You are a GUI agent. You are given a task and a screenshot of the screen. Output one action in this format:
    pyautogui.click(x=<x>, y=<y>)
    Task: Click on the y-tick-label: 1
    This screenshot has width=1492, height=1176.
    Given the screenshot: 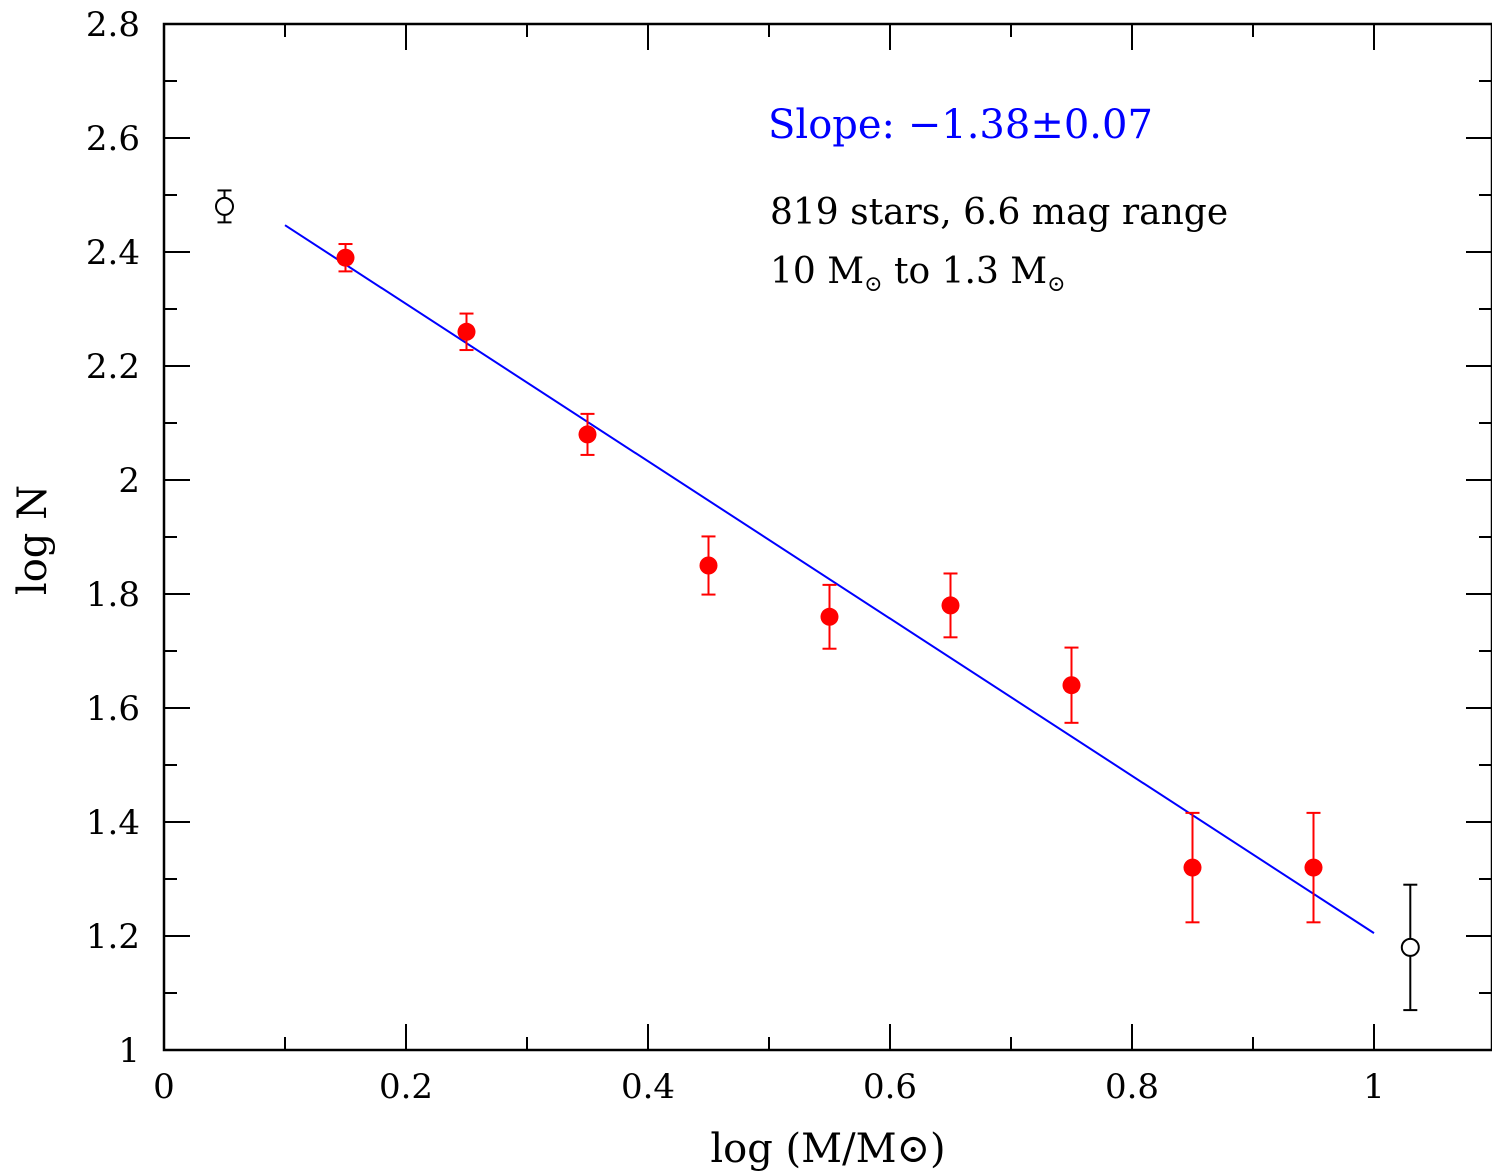 What is the action you would take?
    pyautogui.click(x=129, y=1051)
    